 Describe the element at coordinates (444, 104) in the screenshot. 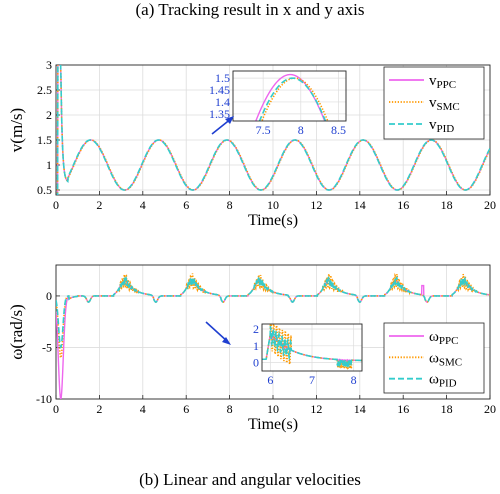

I see `legend-label: vSMC` at that location.